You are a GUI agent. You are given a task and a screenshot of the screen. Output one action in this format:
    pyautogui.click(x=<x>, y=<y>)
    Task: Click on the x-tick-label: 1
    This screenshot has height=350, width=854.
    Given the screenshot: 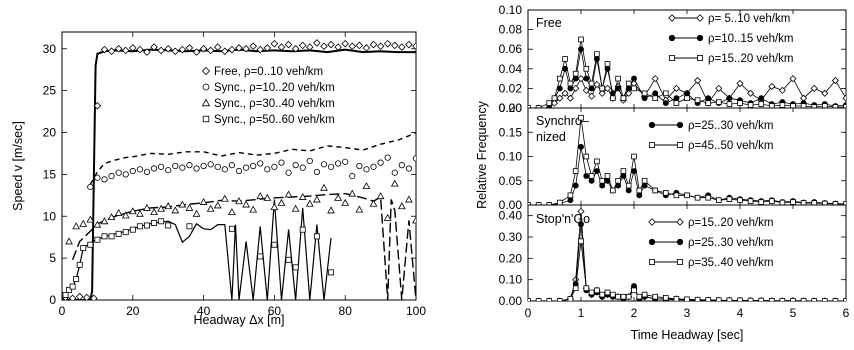 What is the action you would take?
    pyautogui.click(x=581, y=313)
    